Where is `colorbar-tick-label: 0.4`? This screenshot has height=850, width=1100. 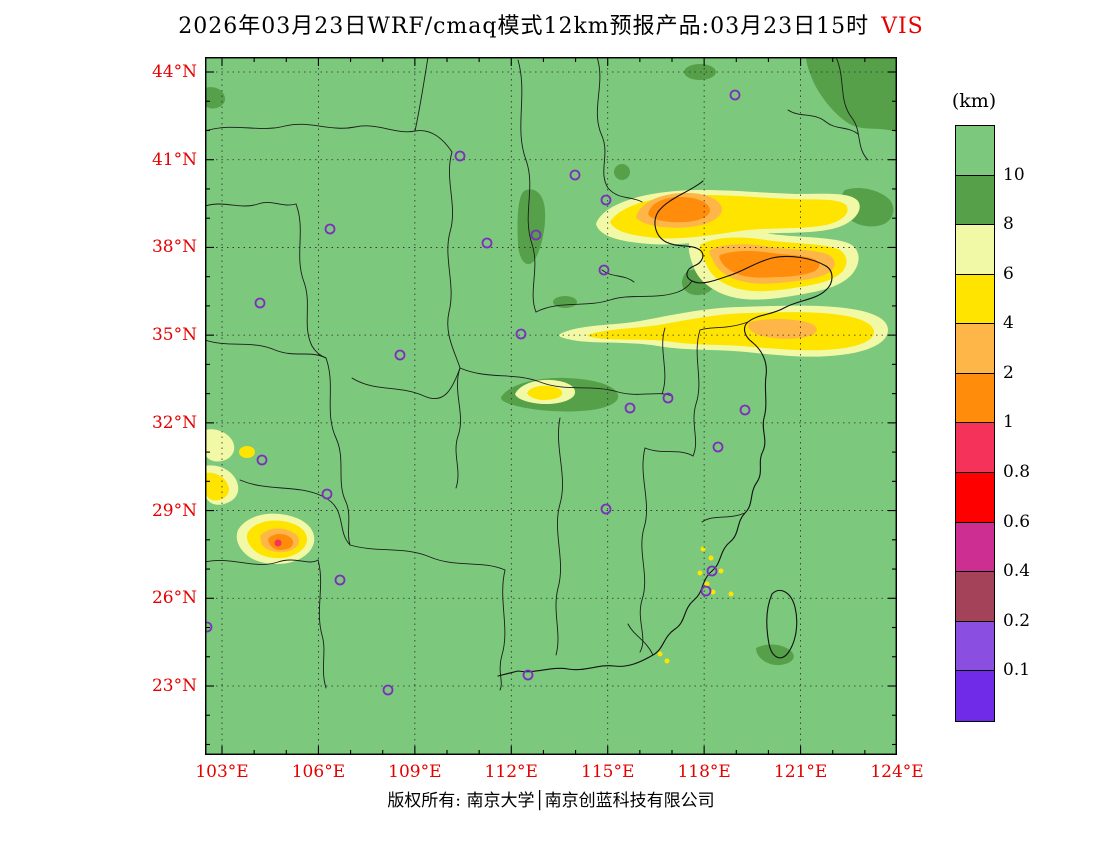
colorbar-tick-label: 0.4 is located at coordinates (1017, 571).